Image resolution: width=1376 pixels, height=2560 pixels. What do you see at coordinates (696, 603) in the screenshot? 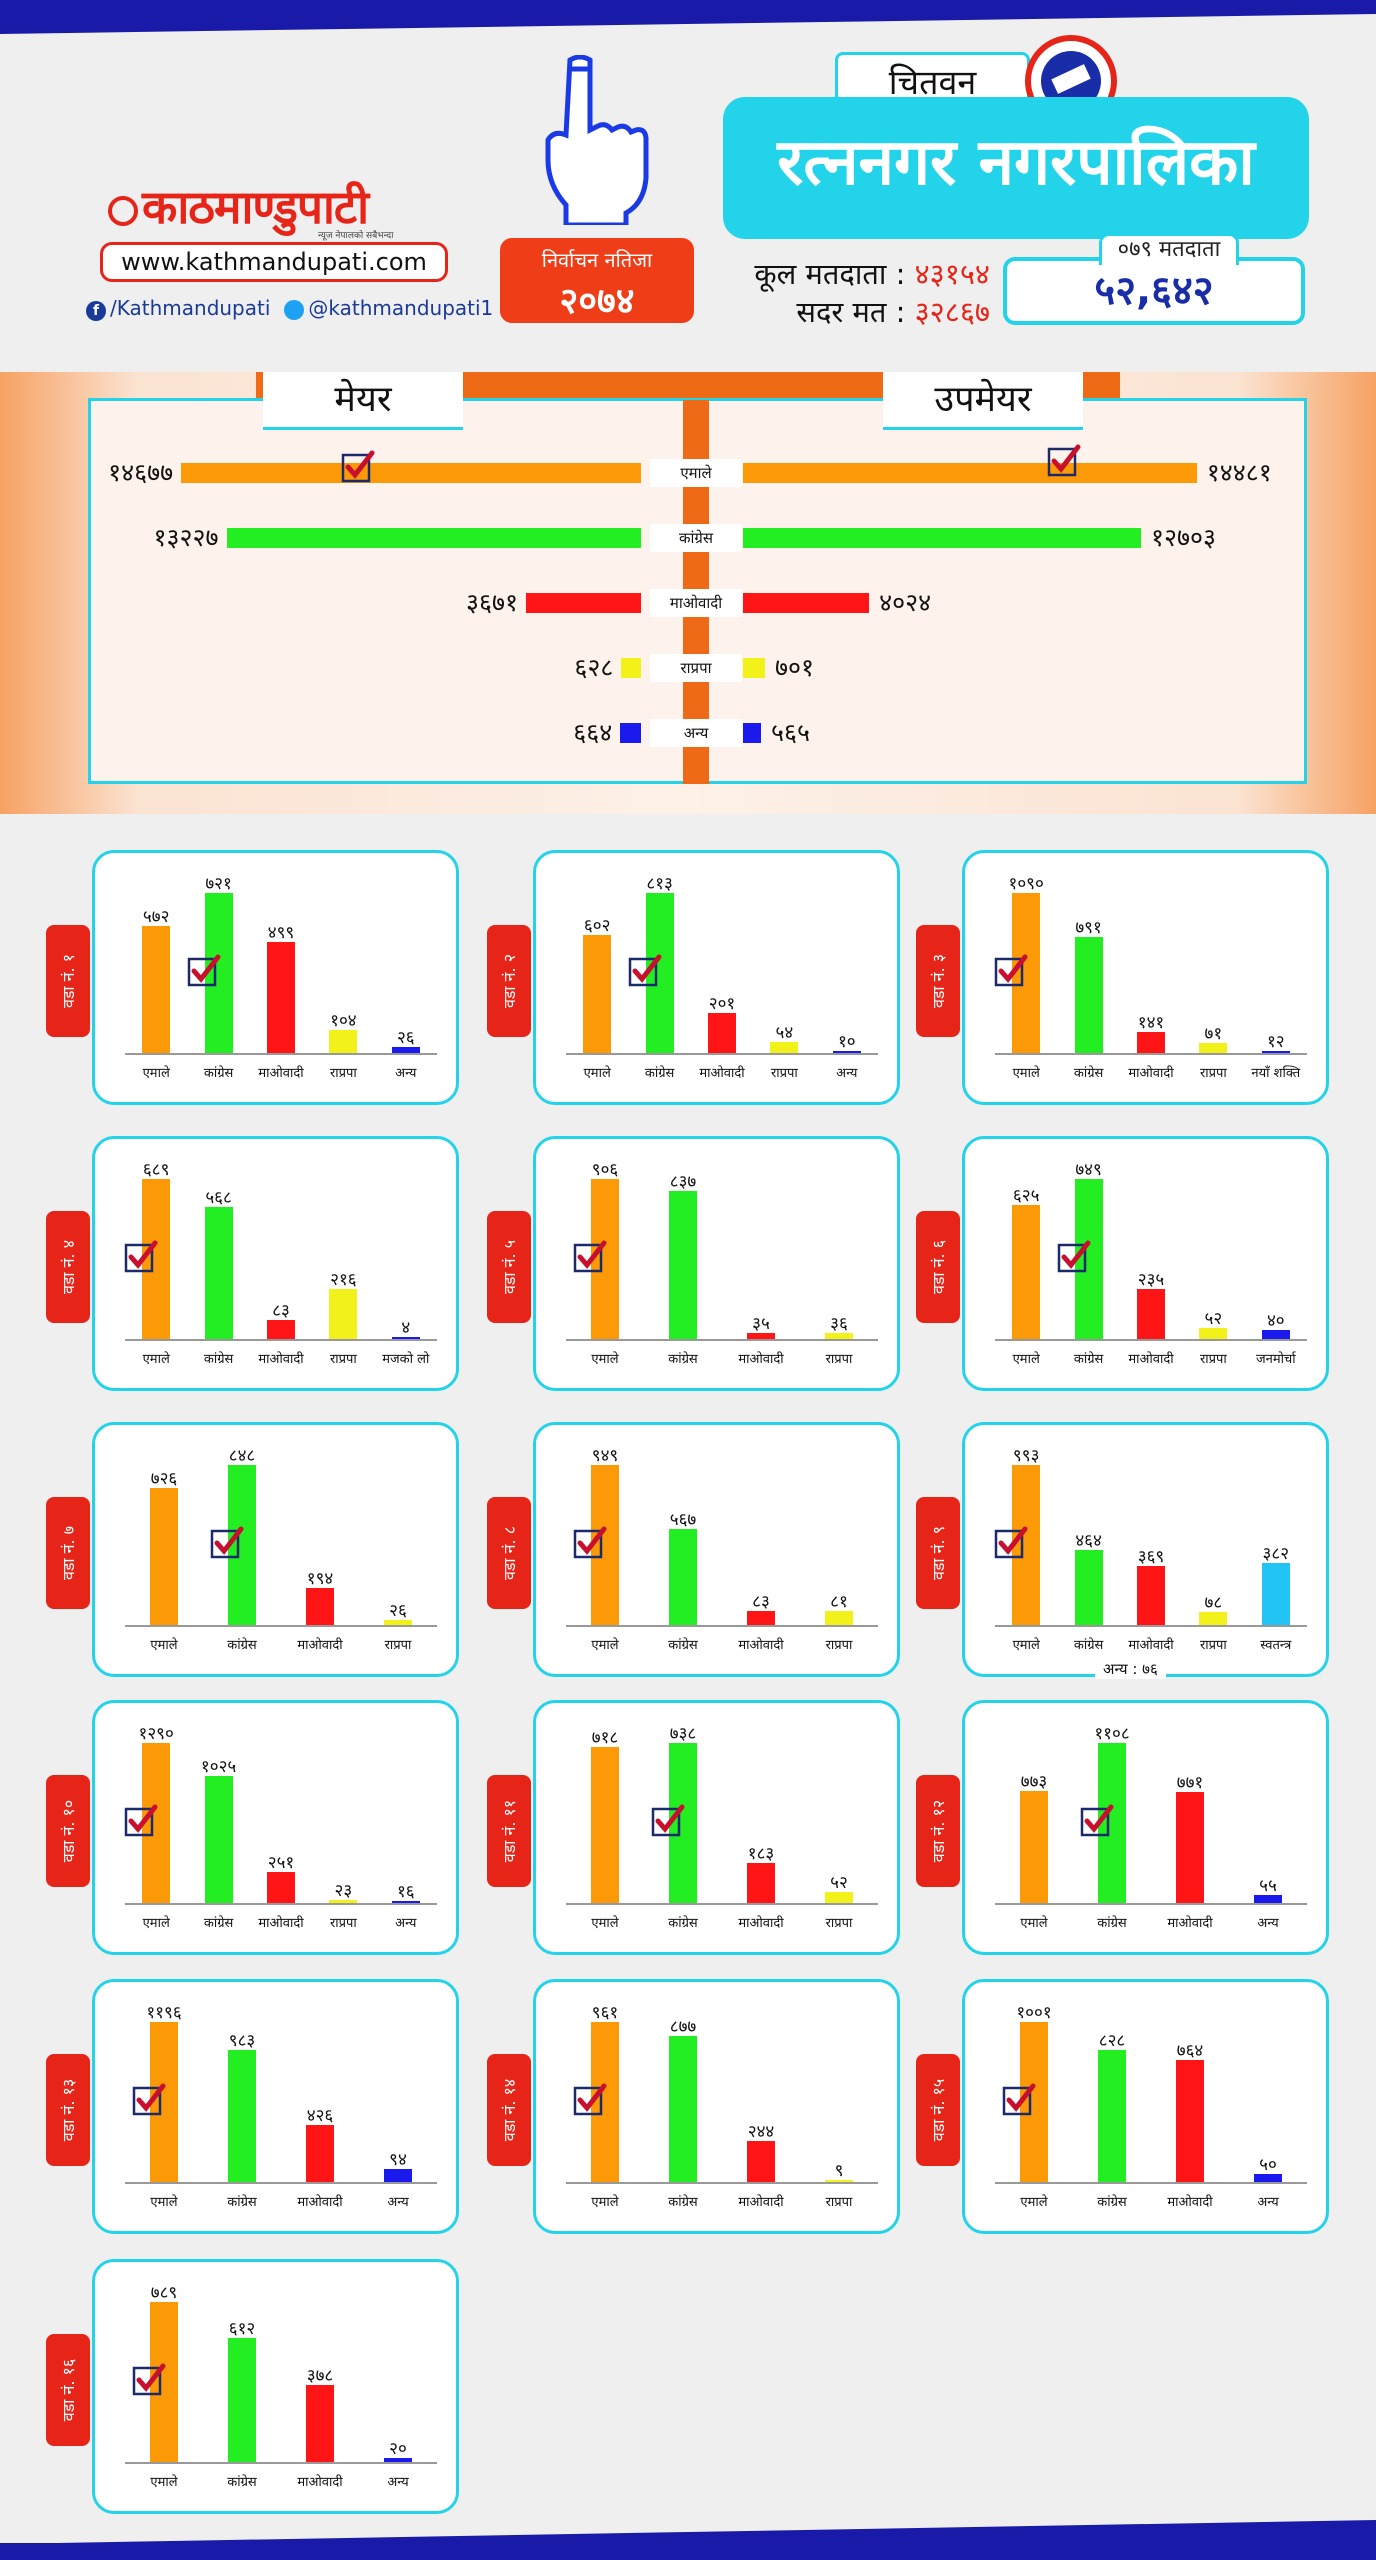
I see `party-label: माओवादी` at bounding box center [696, 603].